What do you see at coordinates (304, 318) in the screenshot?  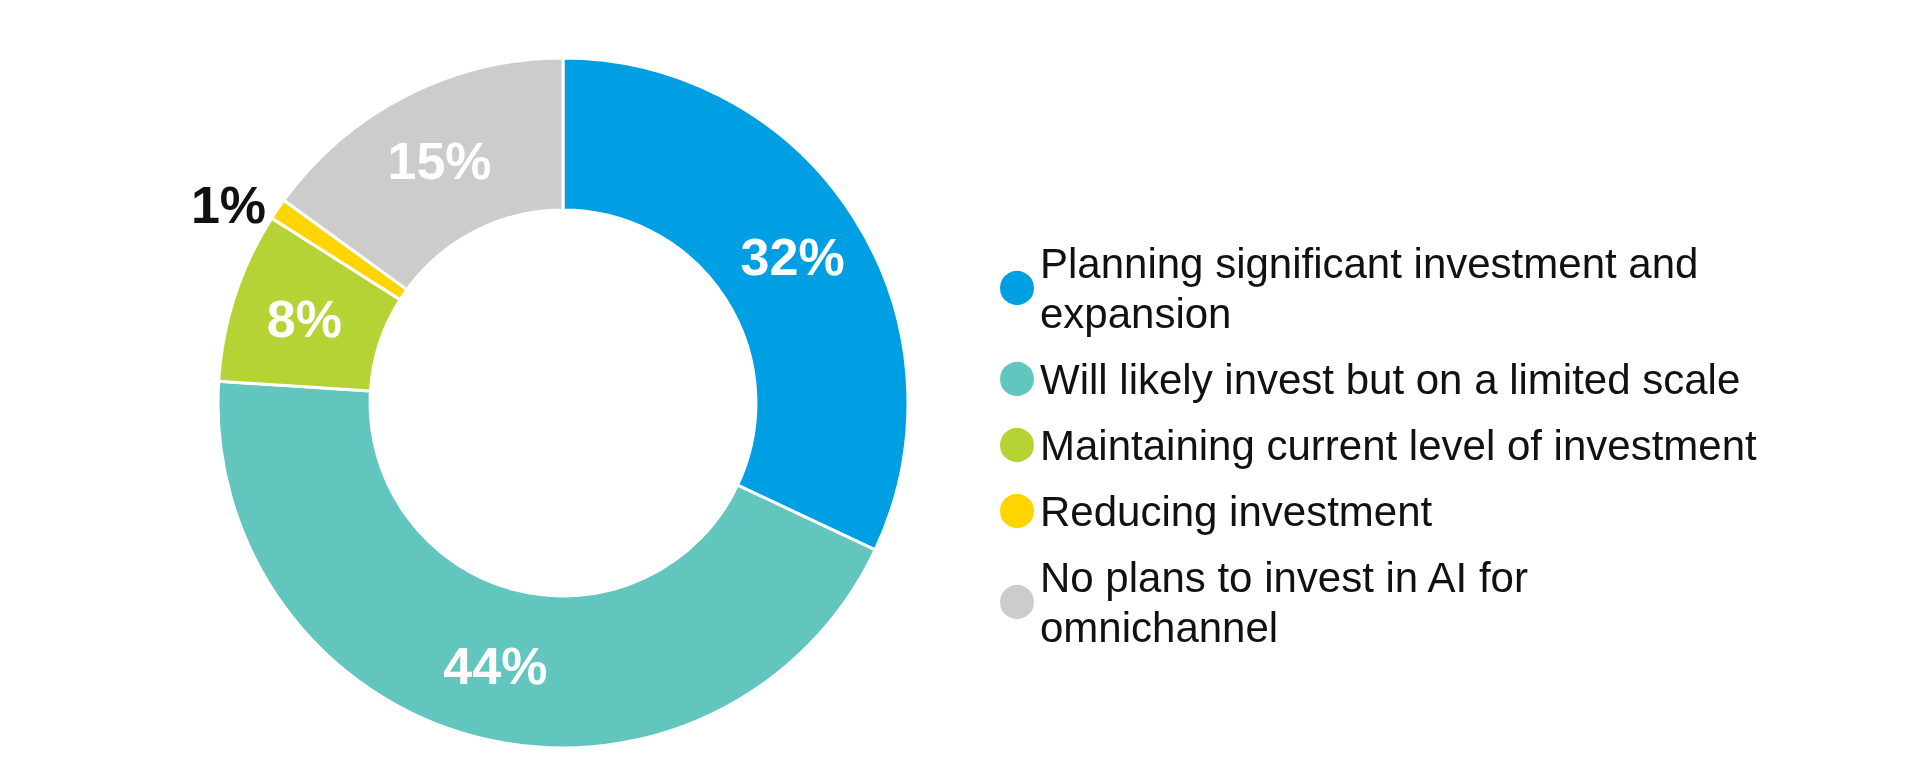 I see `data-label: 8%` at bounding box center [304, 318].